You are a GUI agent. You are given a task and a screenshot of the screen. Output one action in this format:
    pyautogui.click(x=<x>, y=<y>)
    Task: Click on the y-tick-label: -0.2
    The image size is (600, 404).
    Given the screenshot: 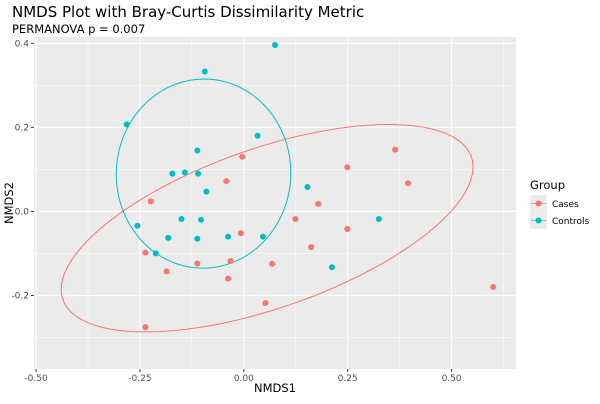 What is the action you would take?
    pyautogui.click(x=20, y=296)
    